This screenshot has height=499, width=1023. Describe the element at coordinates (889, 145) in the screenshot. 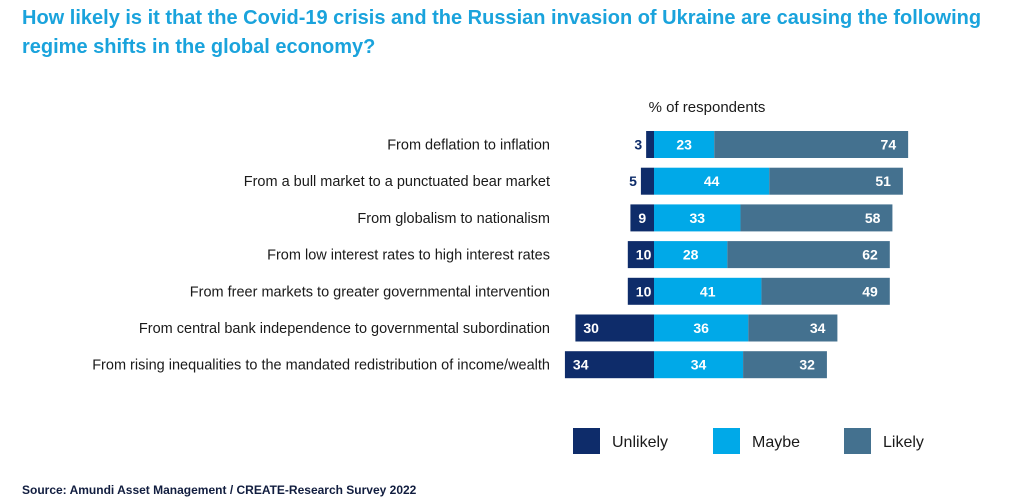

I see `value-label-likely: 74` at that location.